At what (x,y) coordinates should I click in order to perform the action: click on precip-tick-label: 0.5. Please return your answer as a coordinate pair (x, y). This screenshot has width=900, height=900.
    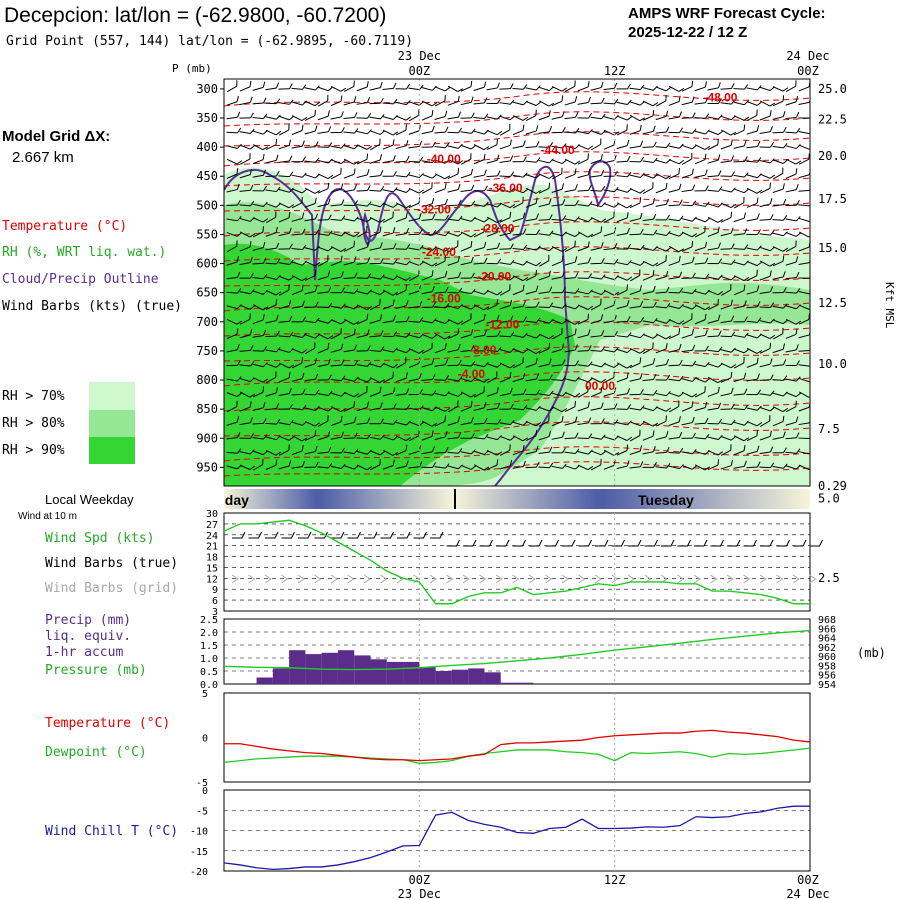
    Looking at the image, I should click on (209, 672).